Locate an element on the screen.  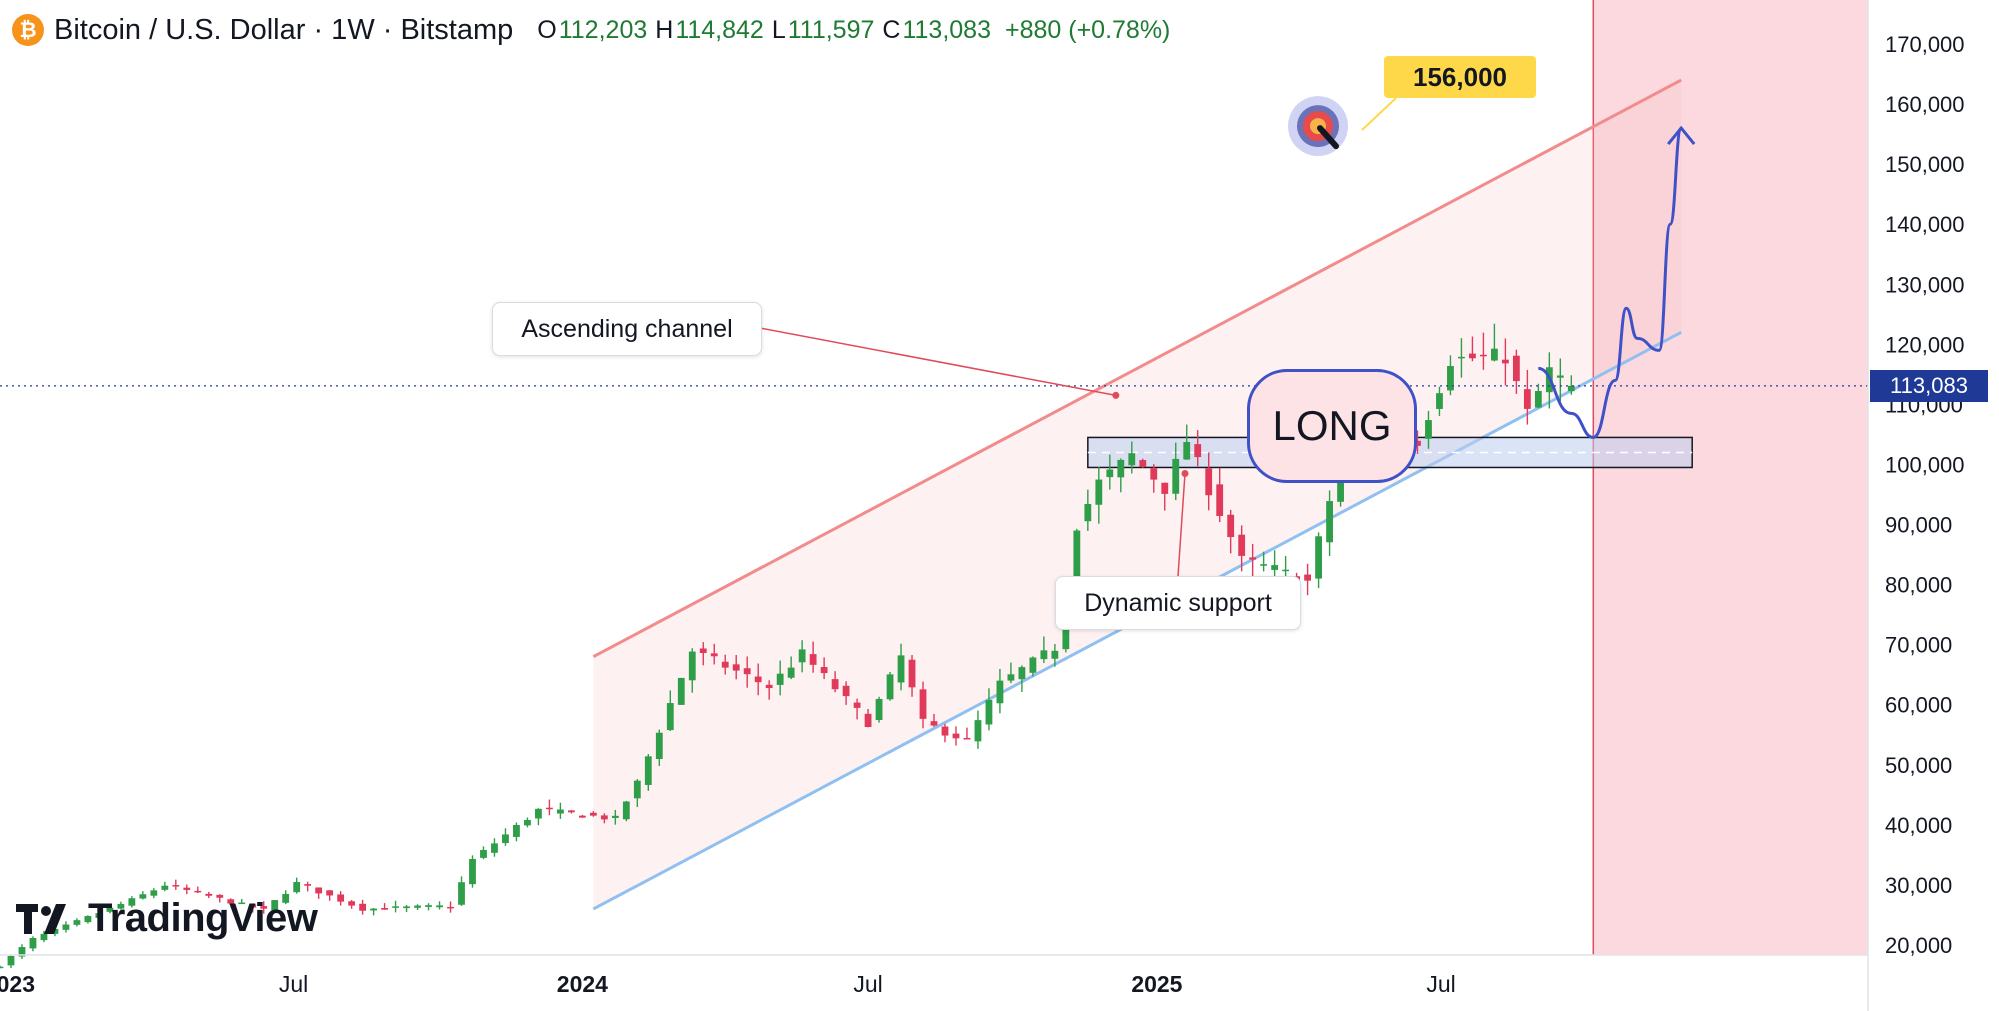
ascending-channel-anchor is located at coordinates (1116, 395).